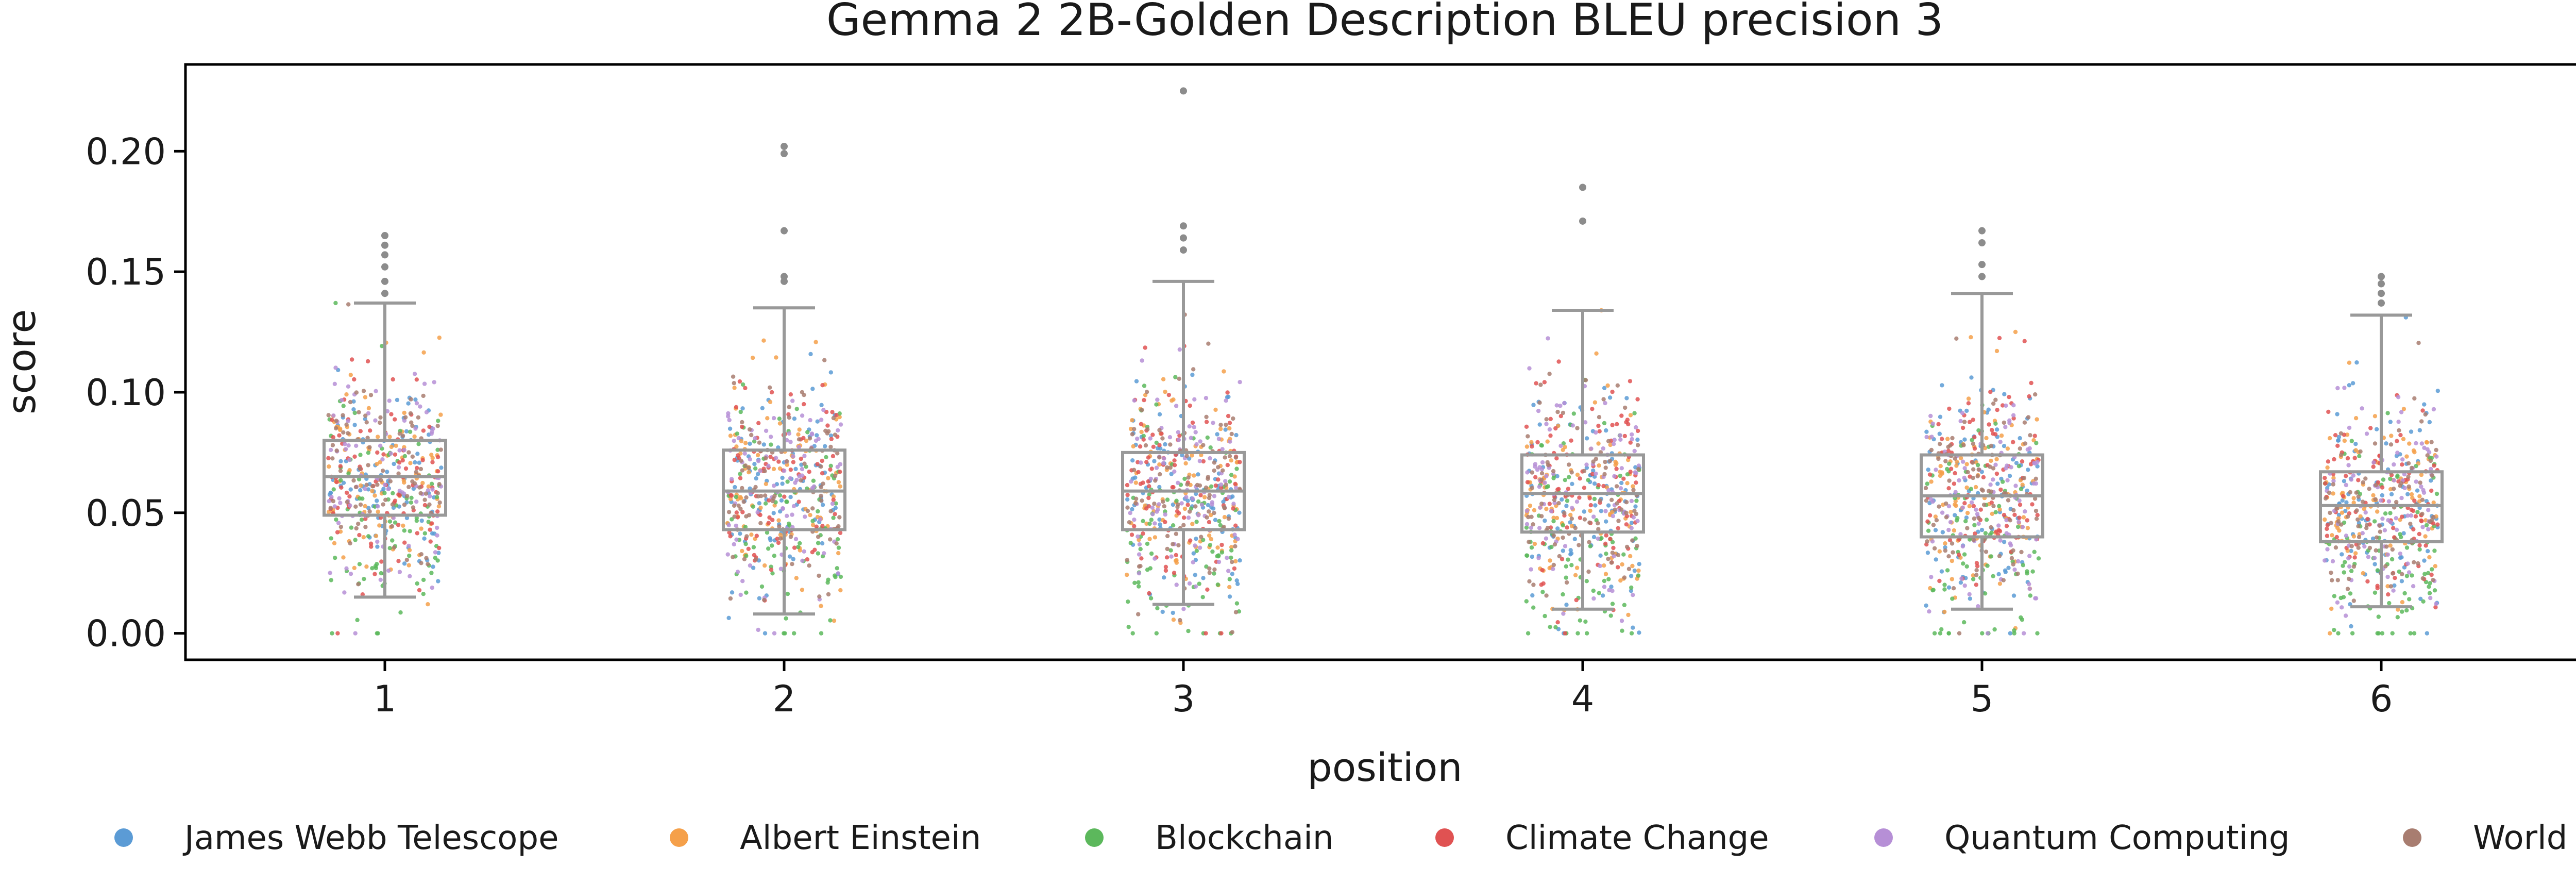  I want to click on x-tick-label: 2, so click(785, 699).